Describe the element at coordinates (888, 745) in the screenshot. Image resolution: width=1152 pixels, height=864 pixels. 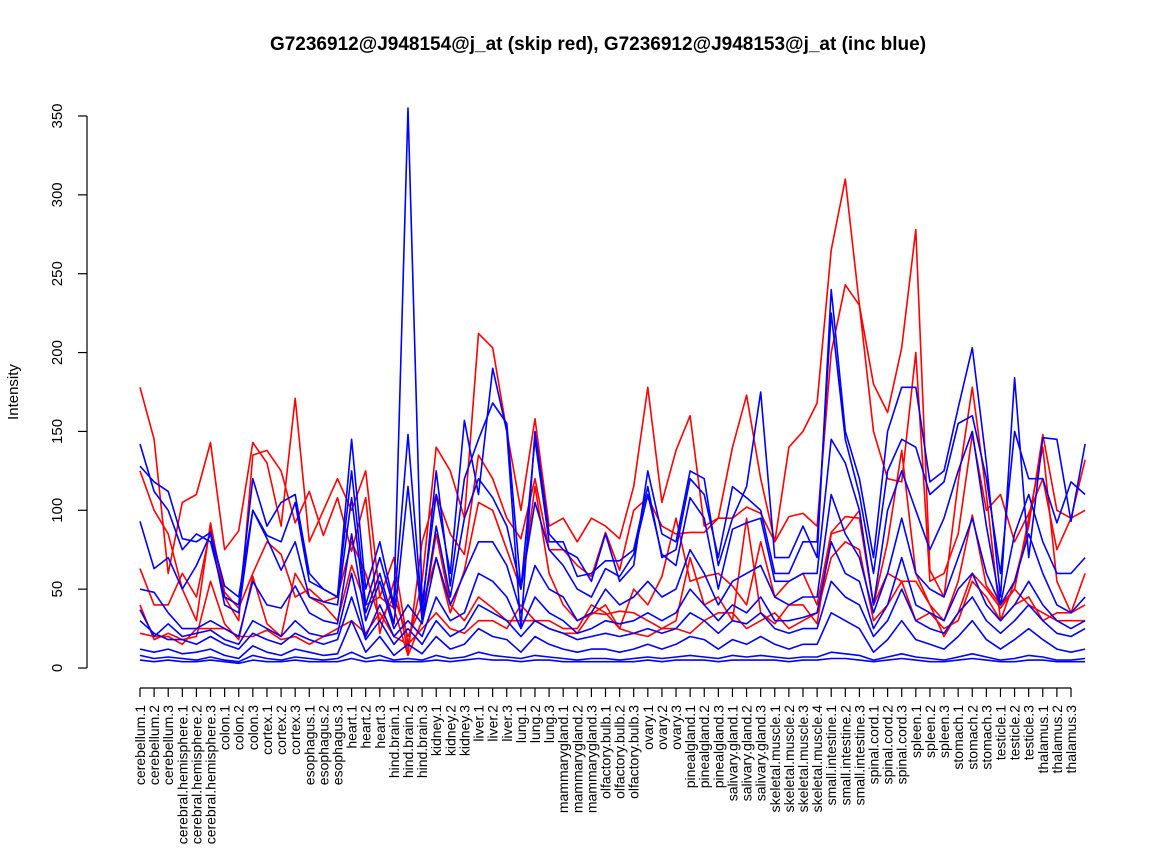
I see `x-tick-label: spinal.cord.2` at that location.